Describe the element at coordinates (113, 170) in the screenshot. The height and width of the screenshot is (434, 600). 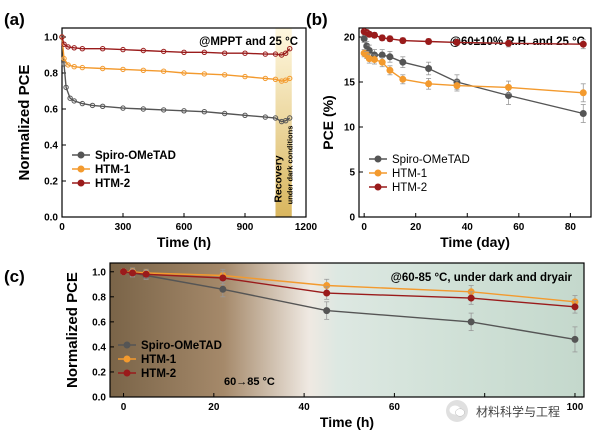
I see `panel-a-legend-htm-1-label: HTM-1` at that location.